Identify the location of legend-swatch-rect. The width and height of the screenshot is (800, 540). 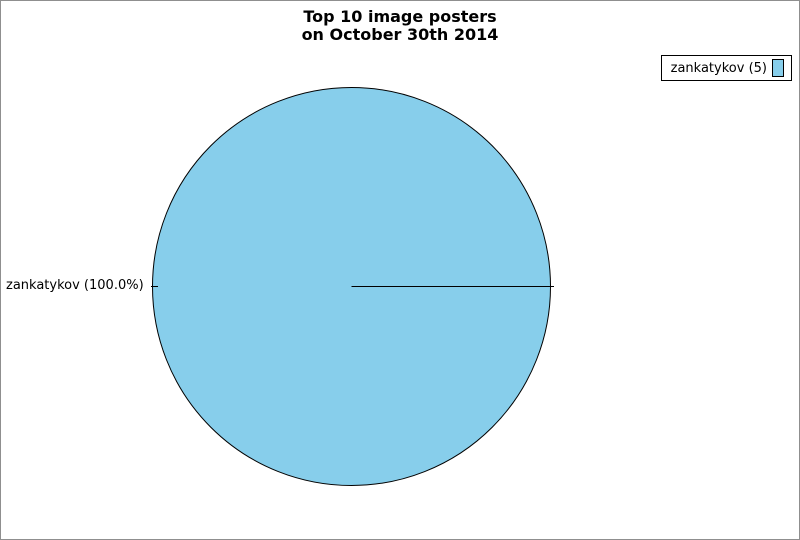
(778, 68).